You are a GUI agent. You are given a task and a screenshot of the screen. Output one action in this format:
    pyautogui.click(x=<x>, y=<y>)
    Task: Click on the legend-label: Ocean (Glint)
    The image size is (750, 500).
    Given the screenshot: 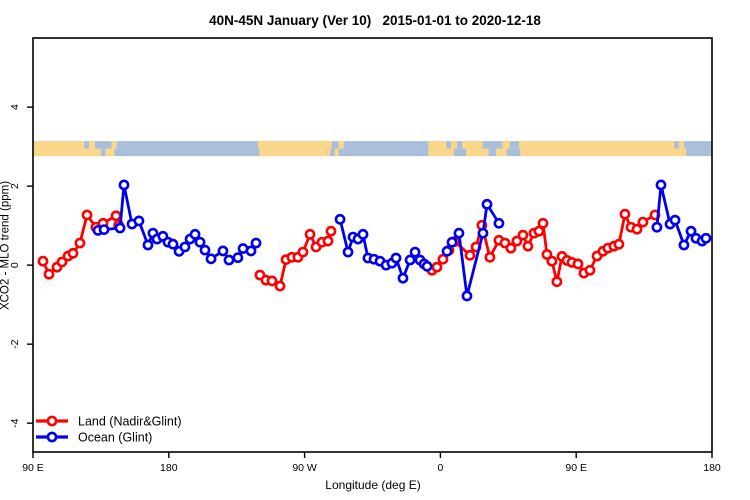 What is the action you would take?
    pyautogui.click(x=115, y=438)
    